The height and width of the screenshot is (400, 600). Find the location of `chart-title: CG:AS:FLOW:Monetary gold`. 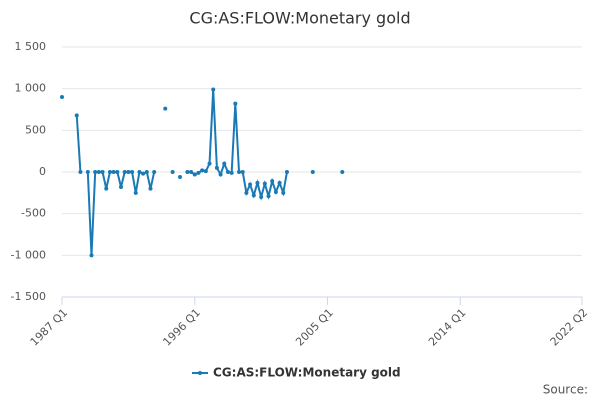

chart-title: CG:AS:FLOW:Monetary gold is located at coordinates (299, 18).